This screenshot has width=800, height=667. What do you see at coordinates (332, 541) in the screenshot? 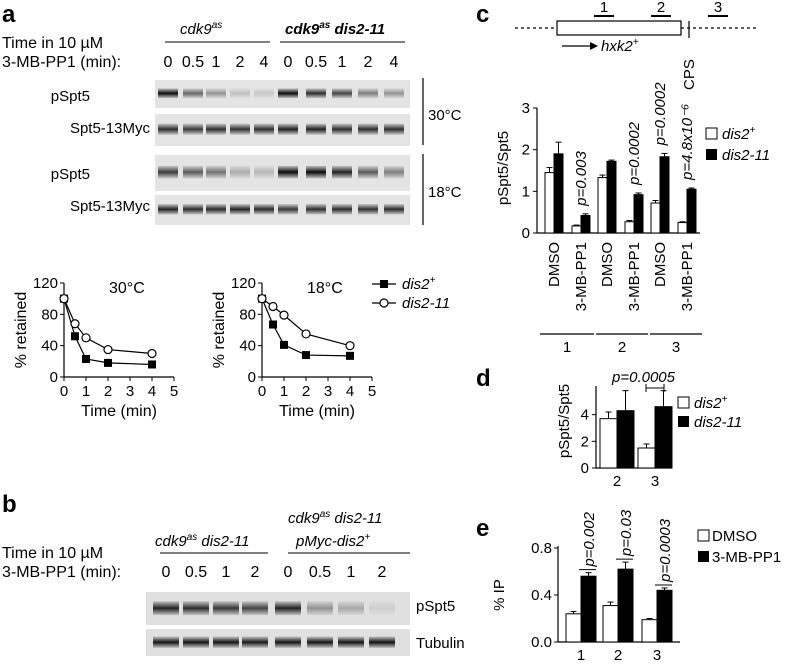
I see `svg-text: pMyc-dis2+` at bounding box center [332, 541].